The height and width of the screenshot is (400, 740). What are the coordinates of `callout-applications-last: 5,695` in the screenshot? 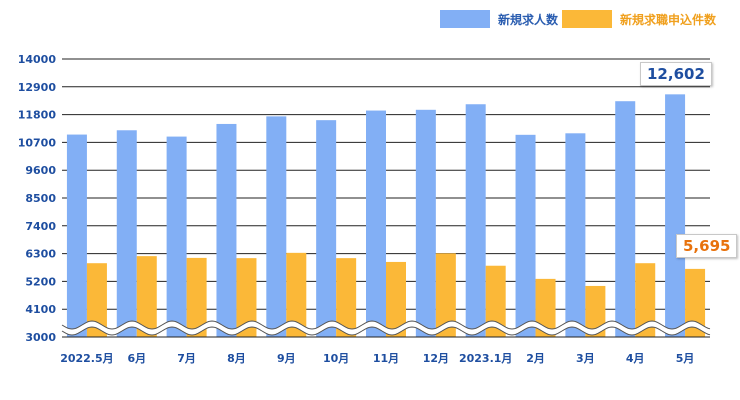 It's located at (707, 246).